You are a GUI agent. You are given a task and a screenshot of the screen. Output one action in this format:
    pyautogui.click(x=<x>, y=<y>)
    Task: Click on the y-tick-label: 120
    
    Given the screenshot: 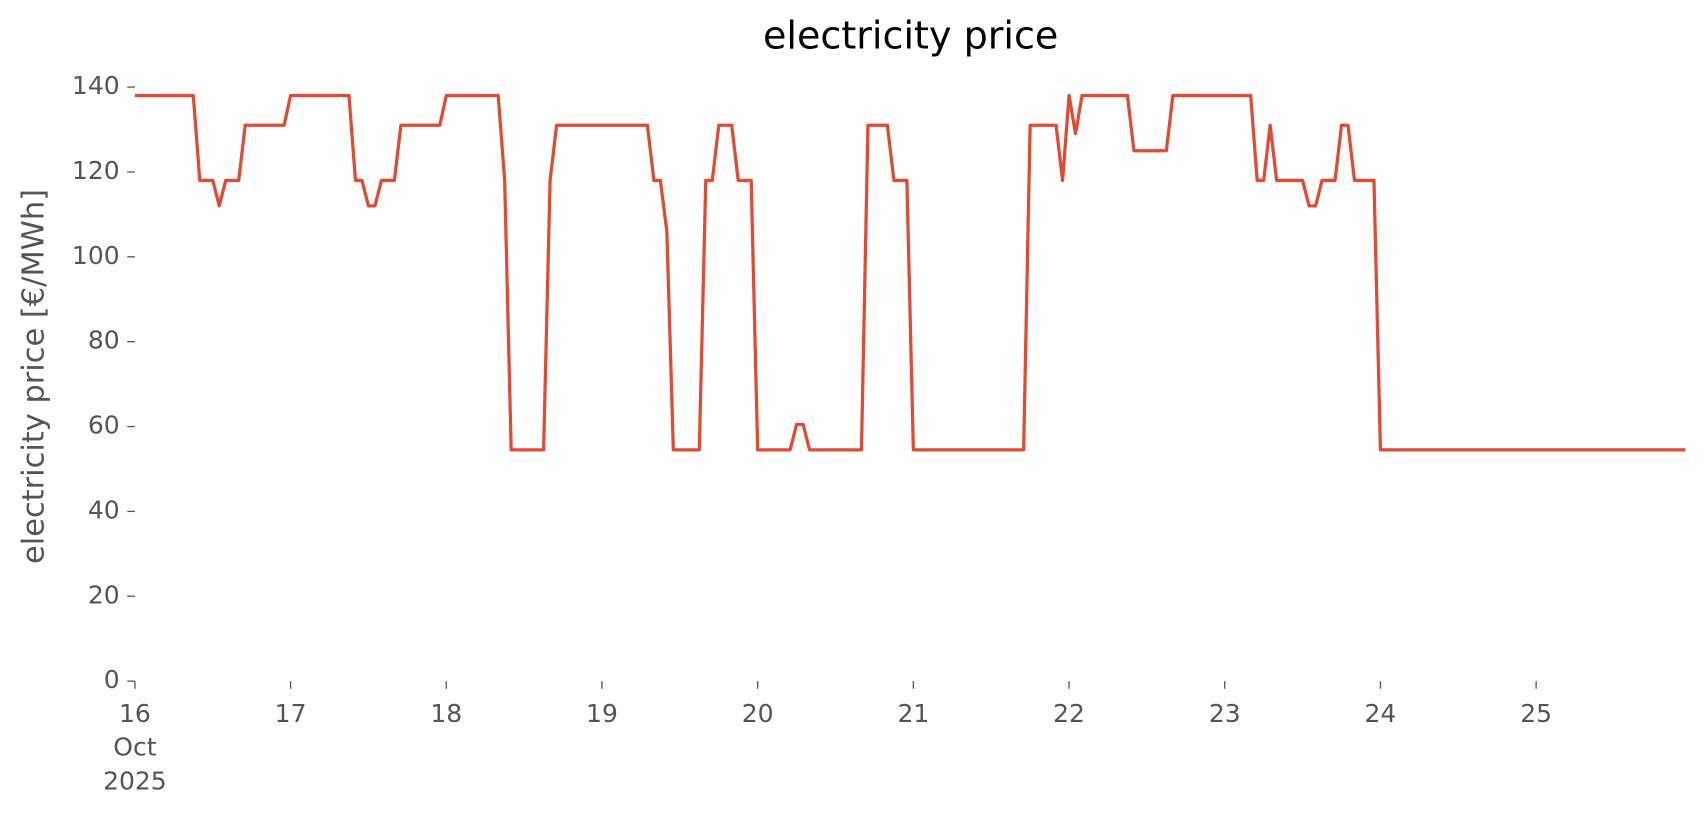 What is the action you would take?
    pyautogui.click(x=96, y=170)
    